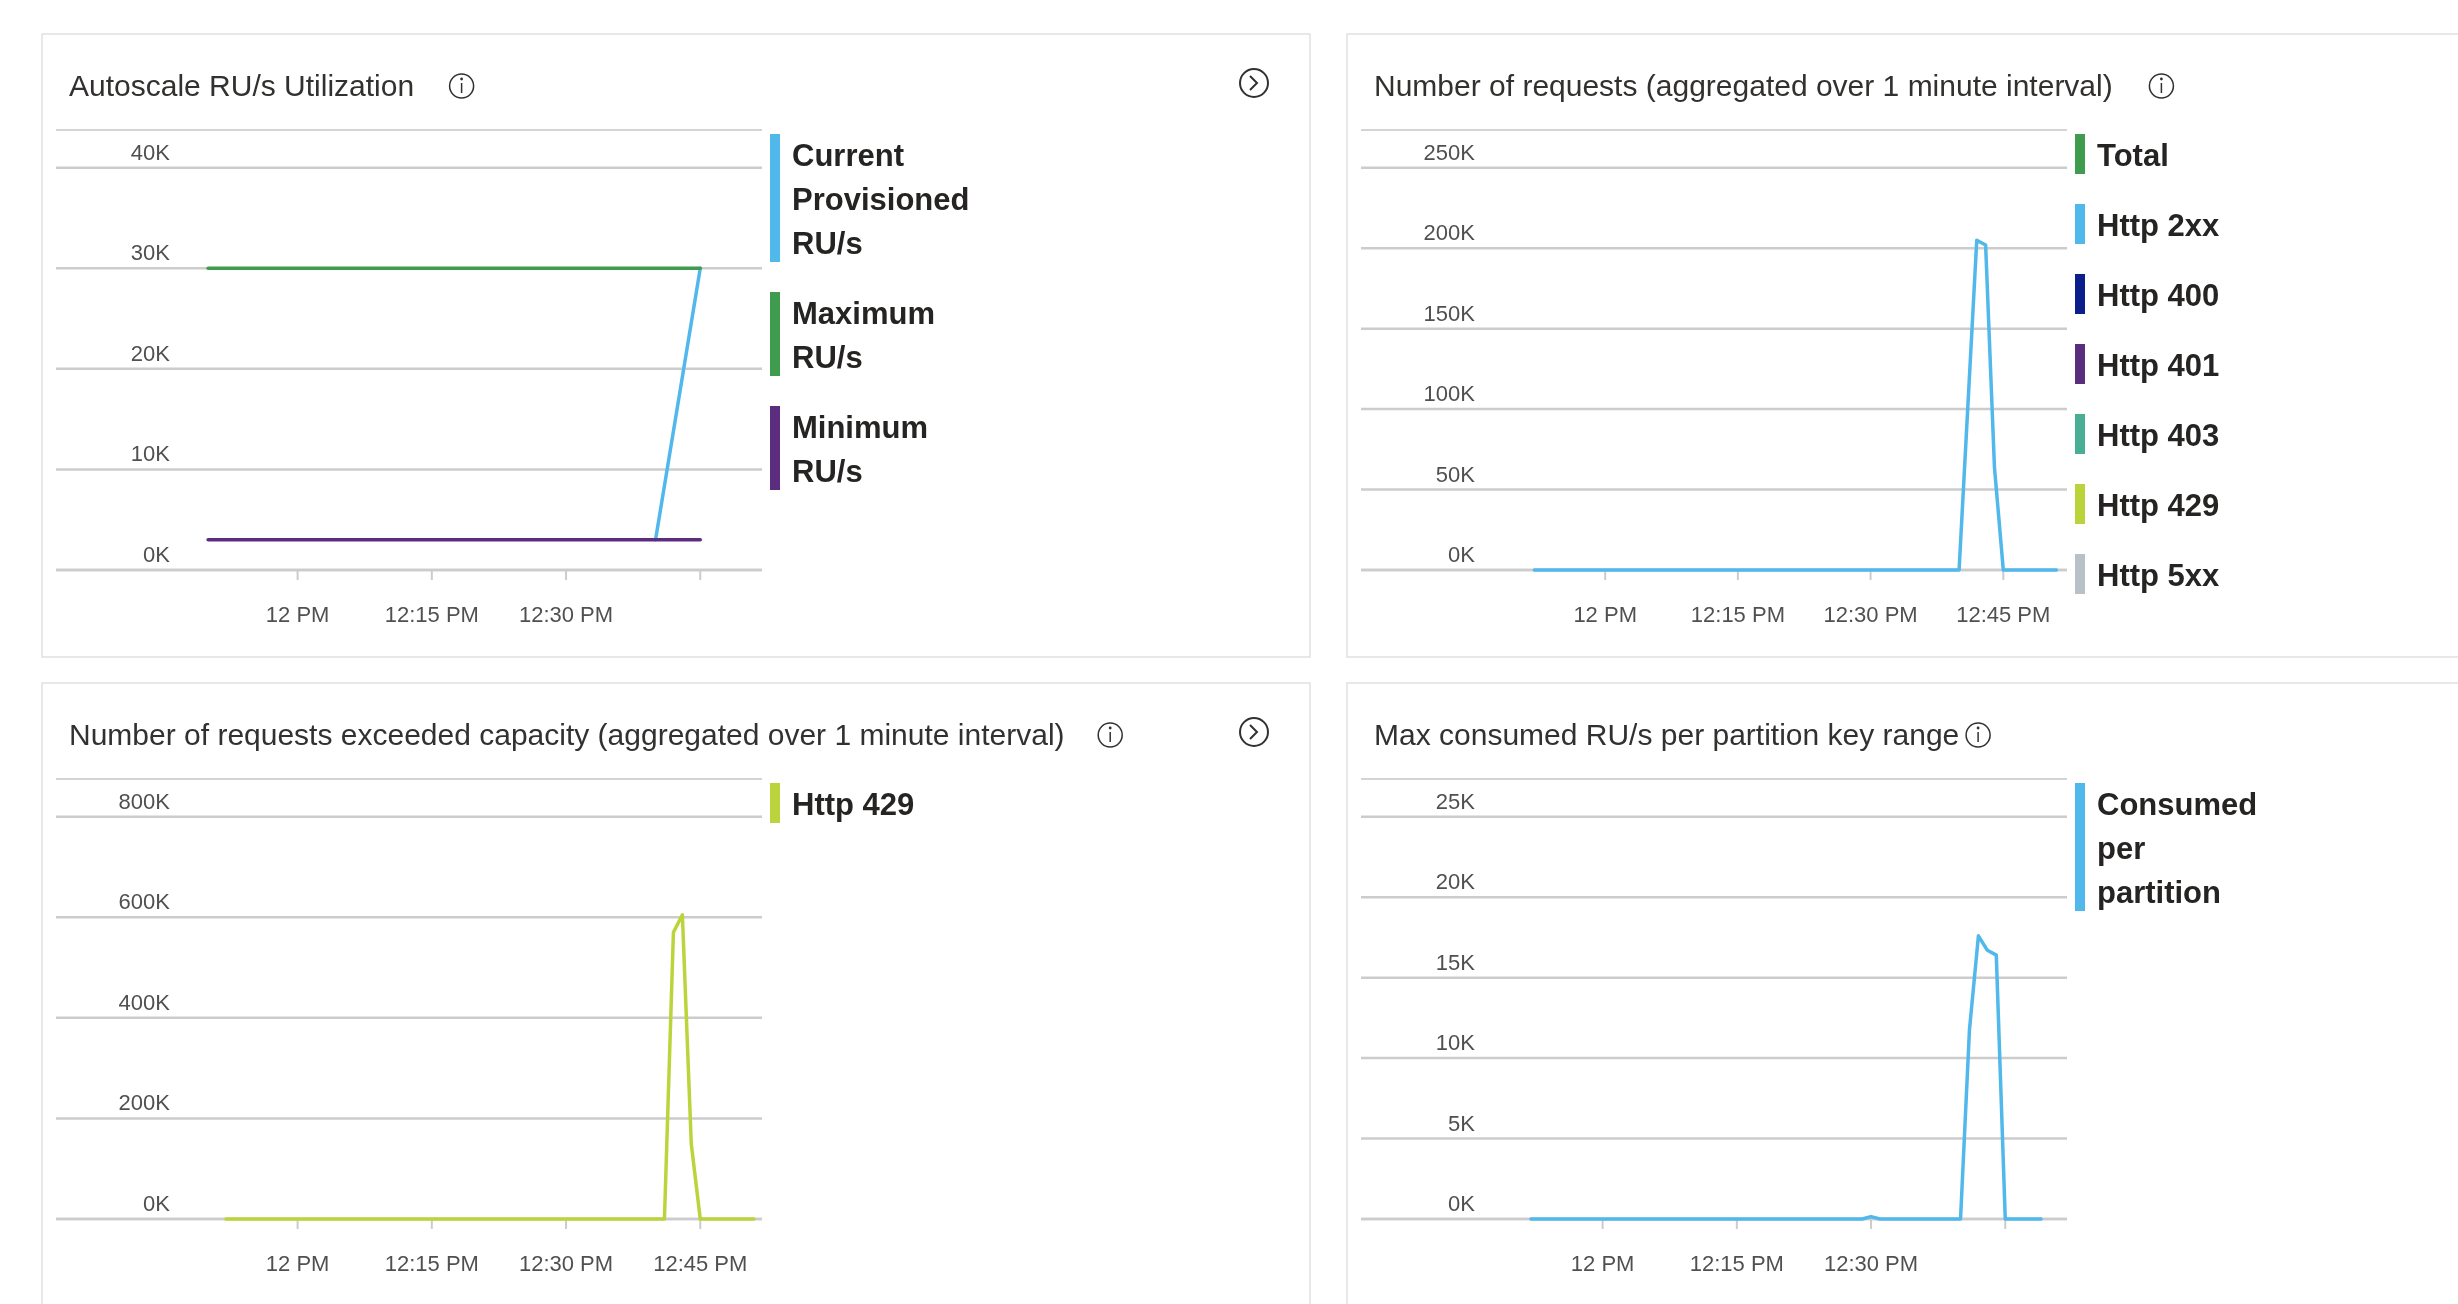 This screenshot has height=1304, width=2458. What do you see at coordinates (860, 449) in the screenshot?
I see `text: Minimum RU/s` at bounding box center [860, 449].